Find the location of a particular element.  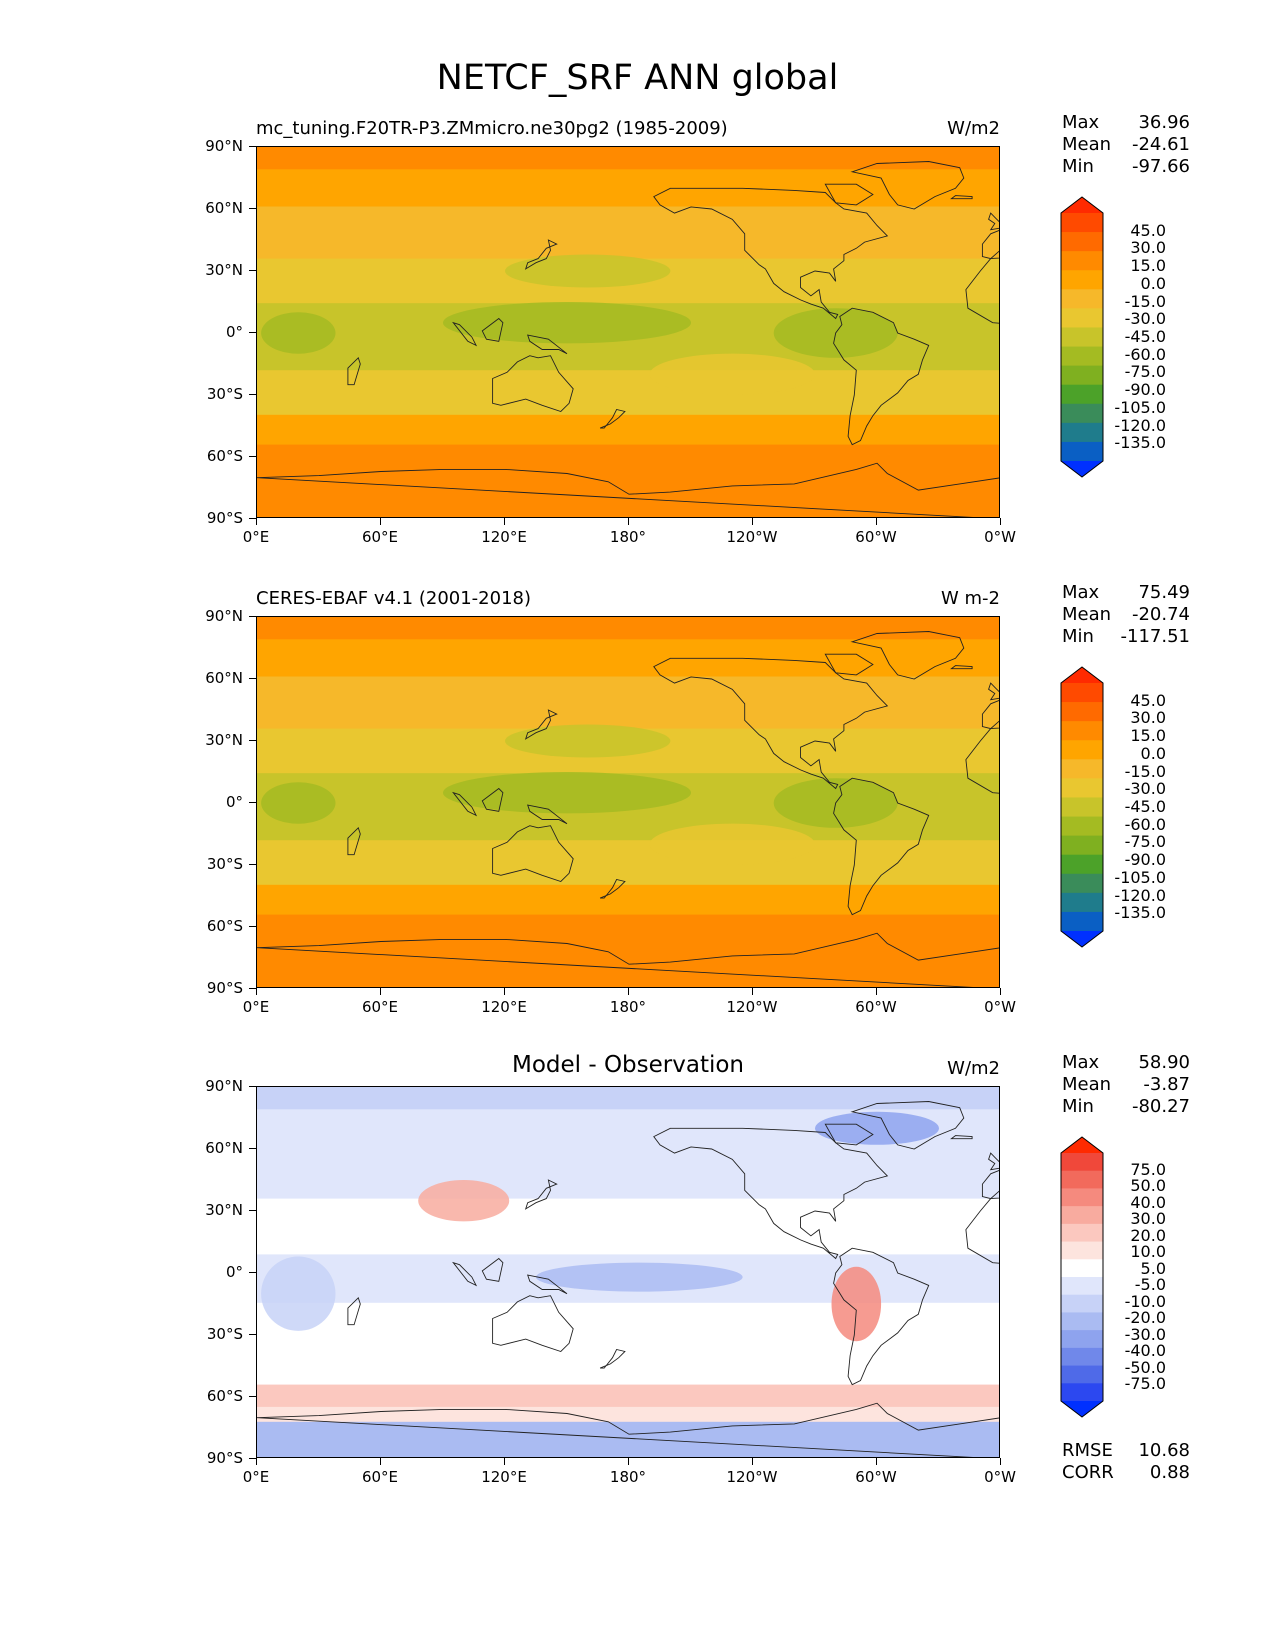

longitude-tick-label: 60°W is located at coordinates (876, 1007).